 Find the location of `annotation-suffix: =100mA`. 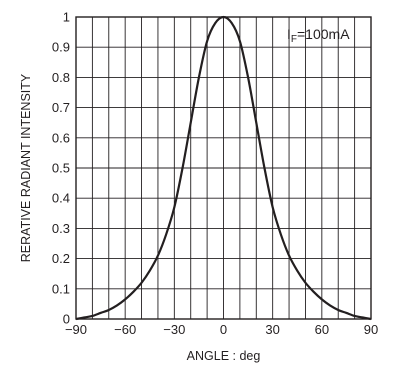

annotation-suffix: =100mA is located at coordinates (323, 34).